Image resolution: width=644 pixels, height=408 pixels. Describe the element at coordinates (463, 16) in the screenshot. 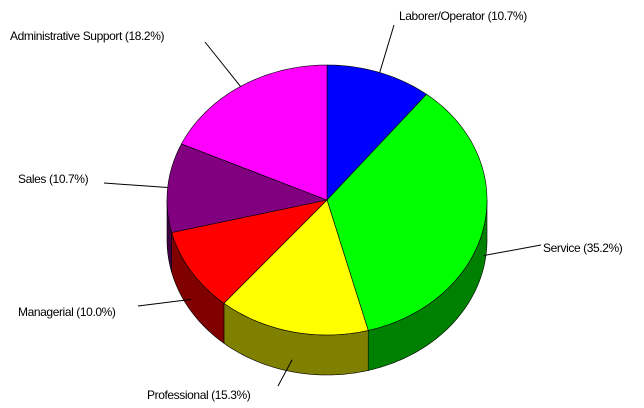

I see `slice-label: Laborer/Operator (10.7%)` at that location.